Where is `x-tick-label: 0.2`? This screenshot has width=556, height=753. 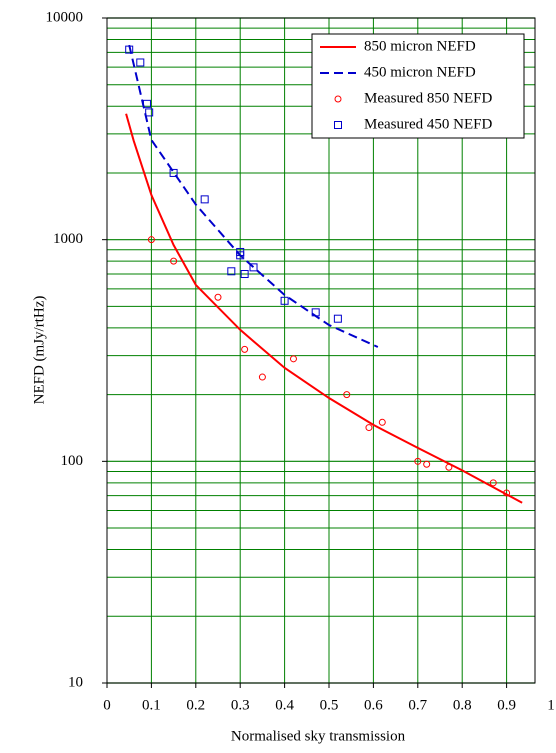
x-tick-label: 0.2 is located at coordinates (195, 705).